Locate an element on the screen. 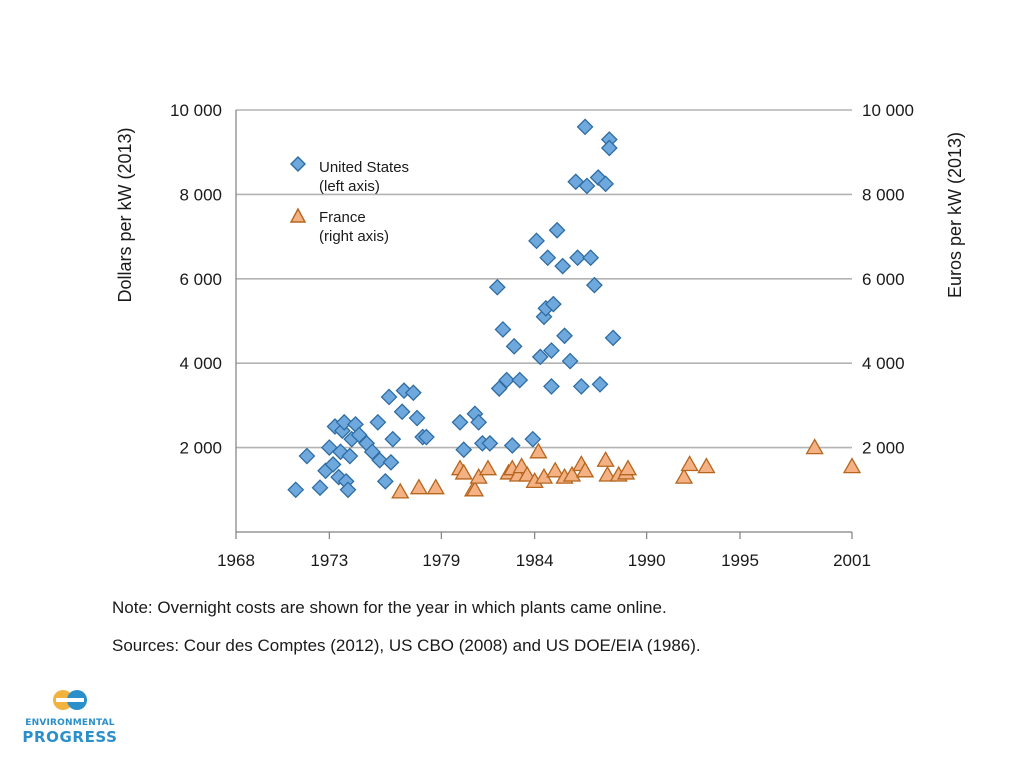 Image resolution: width=1024 pixels, height=768 pixels. y-axis-title-right: Euros per kW (2013) is located at coordinates (955, 215).